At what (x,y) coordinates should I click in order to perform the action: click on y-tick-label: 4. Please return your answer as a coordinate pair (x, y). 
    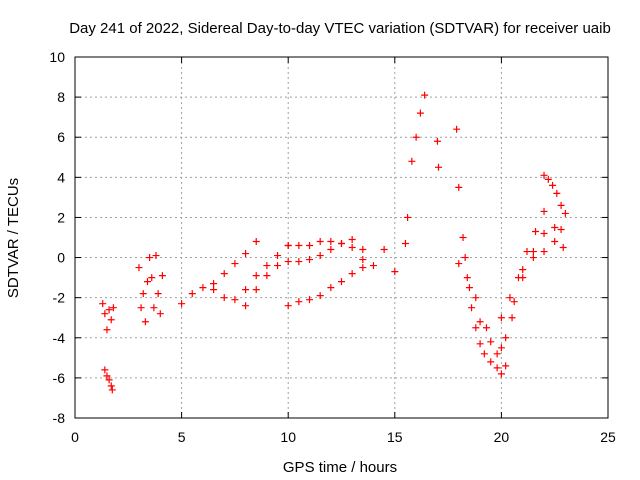
    Looking at the image, I should click on (61, 177).